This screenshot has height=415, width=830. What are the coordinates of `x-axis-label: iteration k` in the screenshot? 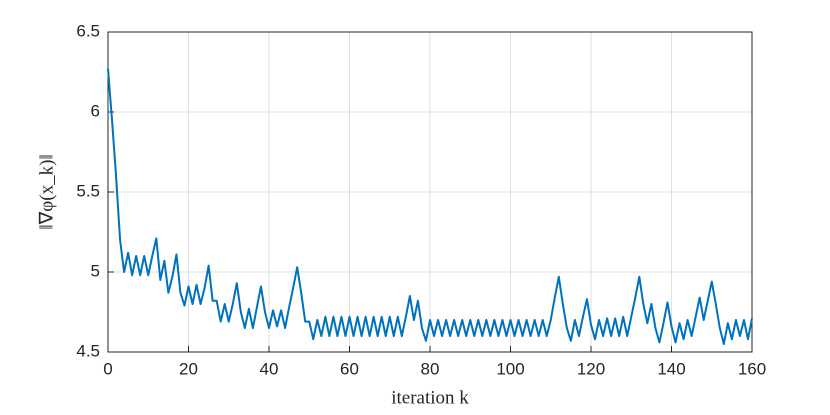 It's located at (430, 397).